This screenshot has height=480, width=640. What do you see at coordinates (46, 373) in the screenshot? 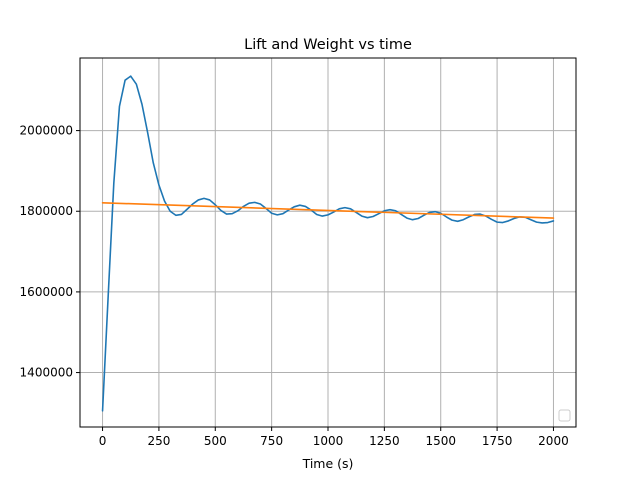
I see `y-tick-label: 1400000` at bounding box center [46, 373].